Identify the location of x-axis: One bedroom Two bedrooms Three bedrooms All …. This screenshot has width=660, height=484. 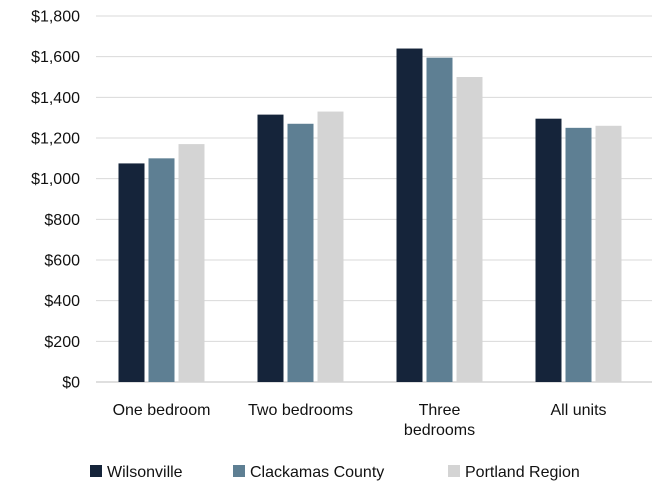
(360, 420).